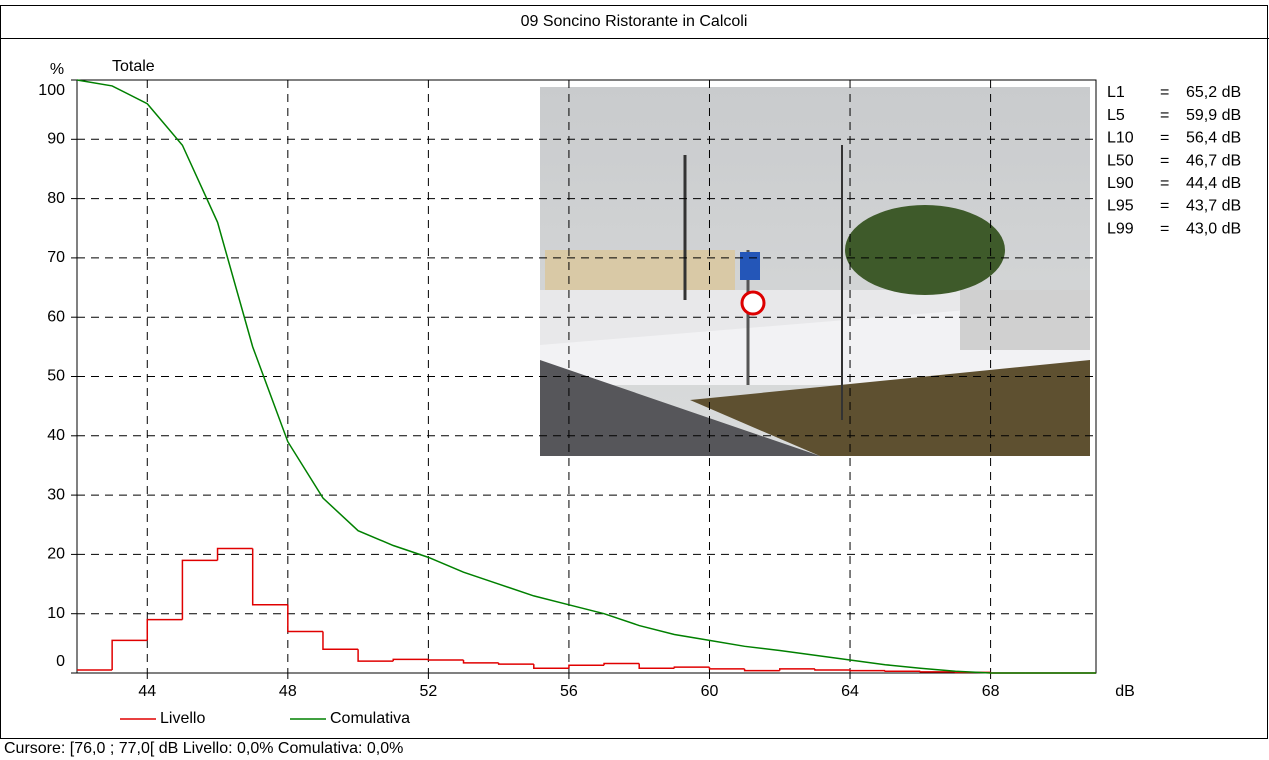  Describe the element at coordinates (1213, 115) in the screenshot. I see `stat-value: 59,9 dB` at that location.